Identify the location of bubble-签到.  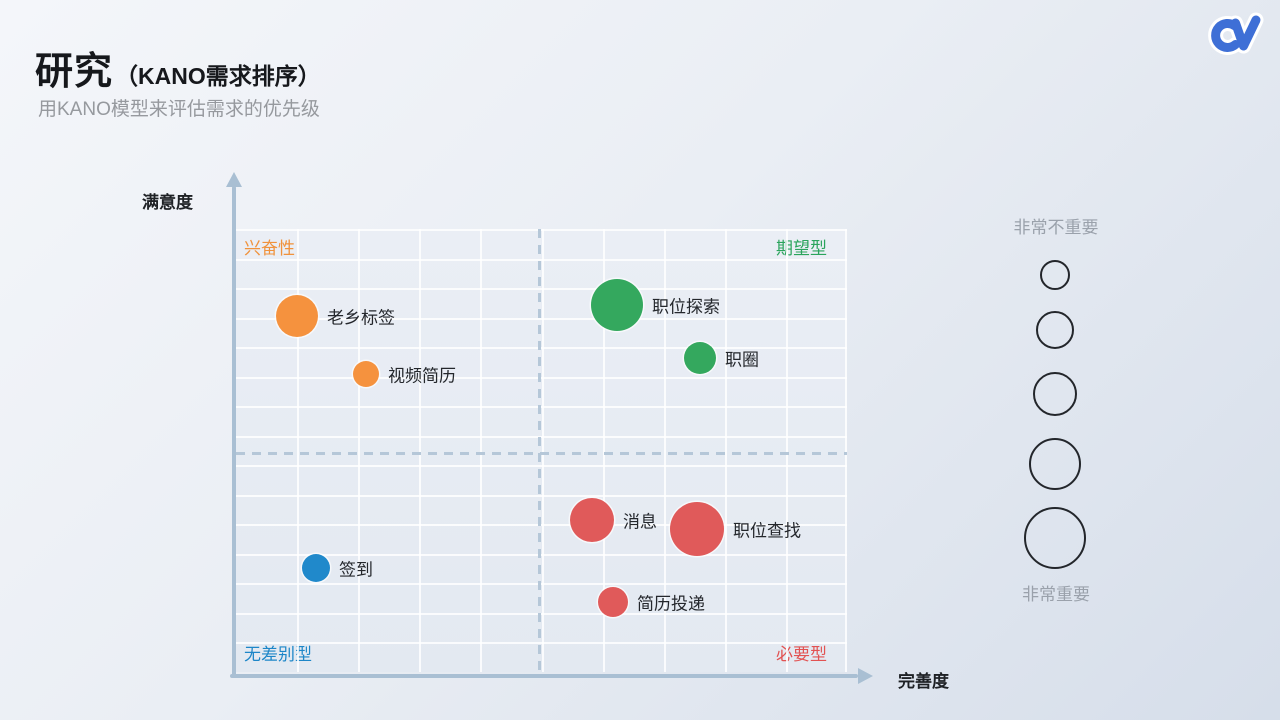
(316, 568).